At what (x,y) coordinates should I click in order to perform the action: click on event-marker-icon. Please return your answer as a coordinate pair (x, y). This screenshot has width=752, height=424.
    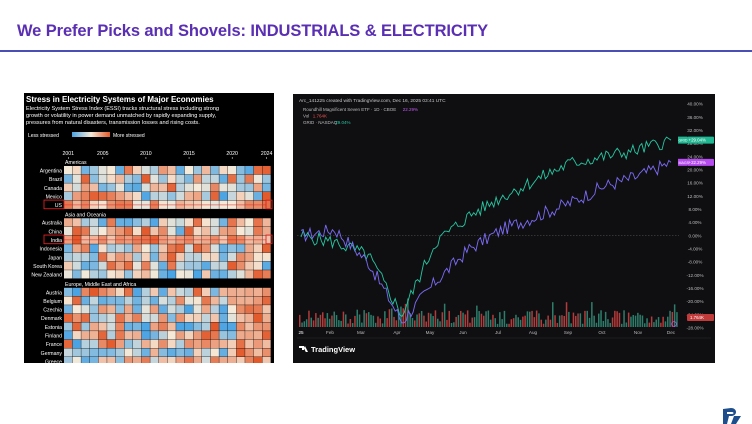
    Looking at the image, I should click on (674, 324).